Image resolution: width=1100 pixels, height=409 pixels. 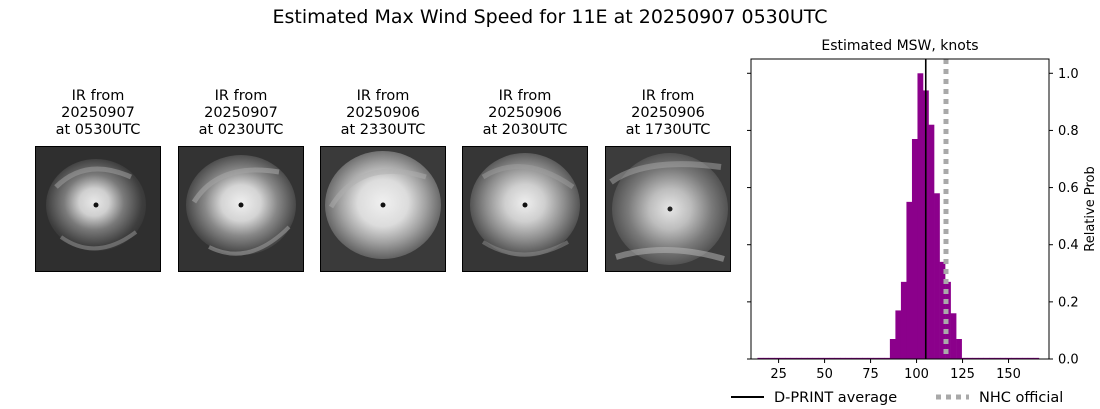 I want to click on ir-panel-title: IR from 20250906 at 2030UTC, so click(x=525, y=116).